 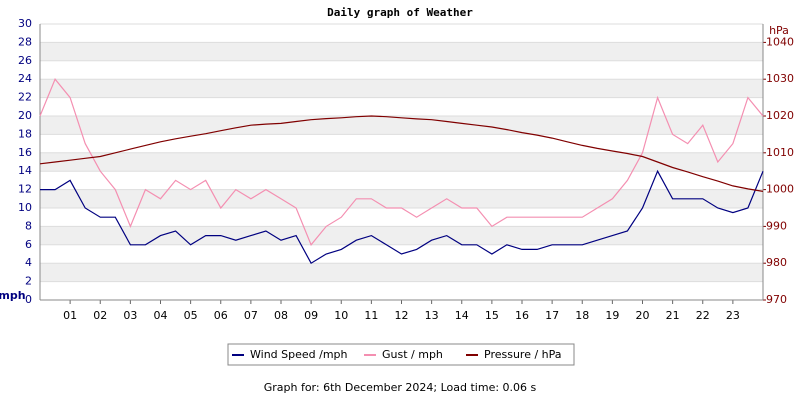 What do you see at coordinates (25, 23) in the screenshot?
I see `y-tick-label: 30` at bounding box center [25, 23].